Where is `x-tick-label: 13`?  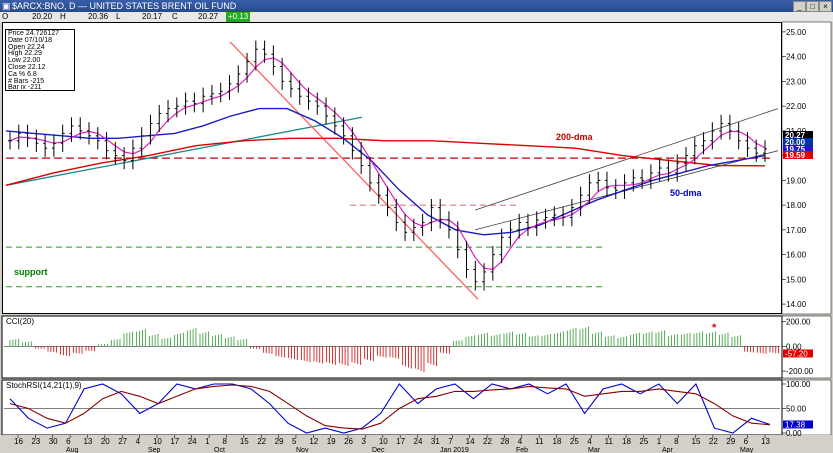
x-tick-label: 13 is located at coordinates (765, 441).